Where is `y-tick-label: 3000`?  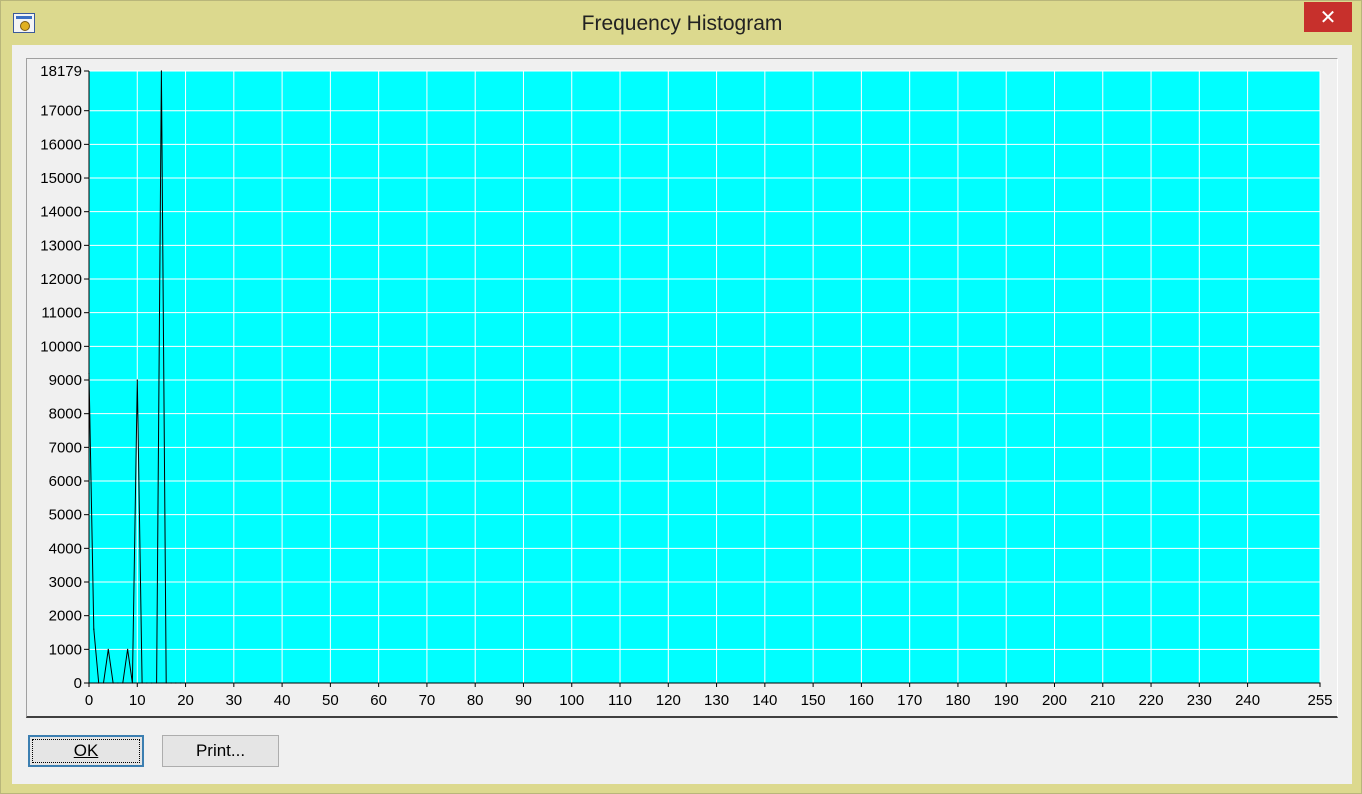
y-tick-label: 3000 is located at coordinates (65, 582).